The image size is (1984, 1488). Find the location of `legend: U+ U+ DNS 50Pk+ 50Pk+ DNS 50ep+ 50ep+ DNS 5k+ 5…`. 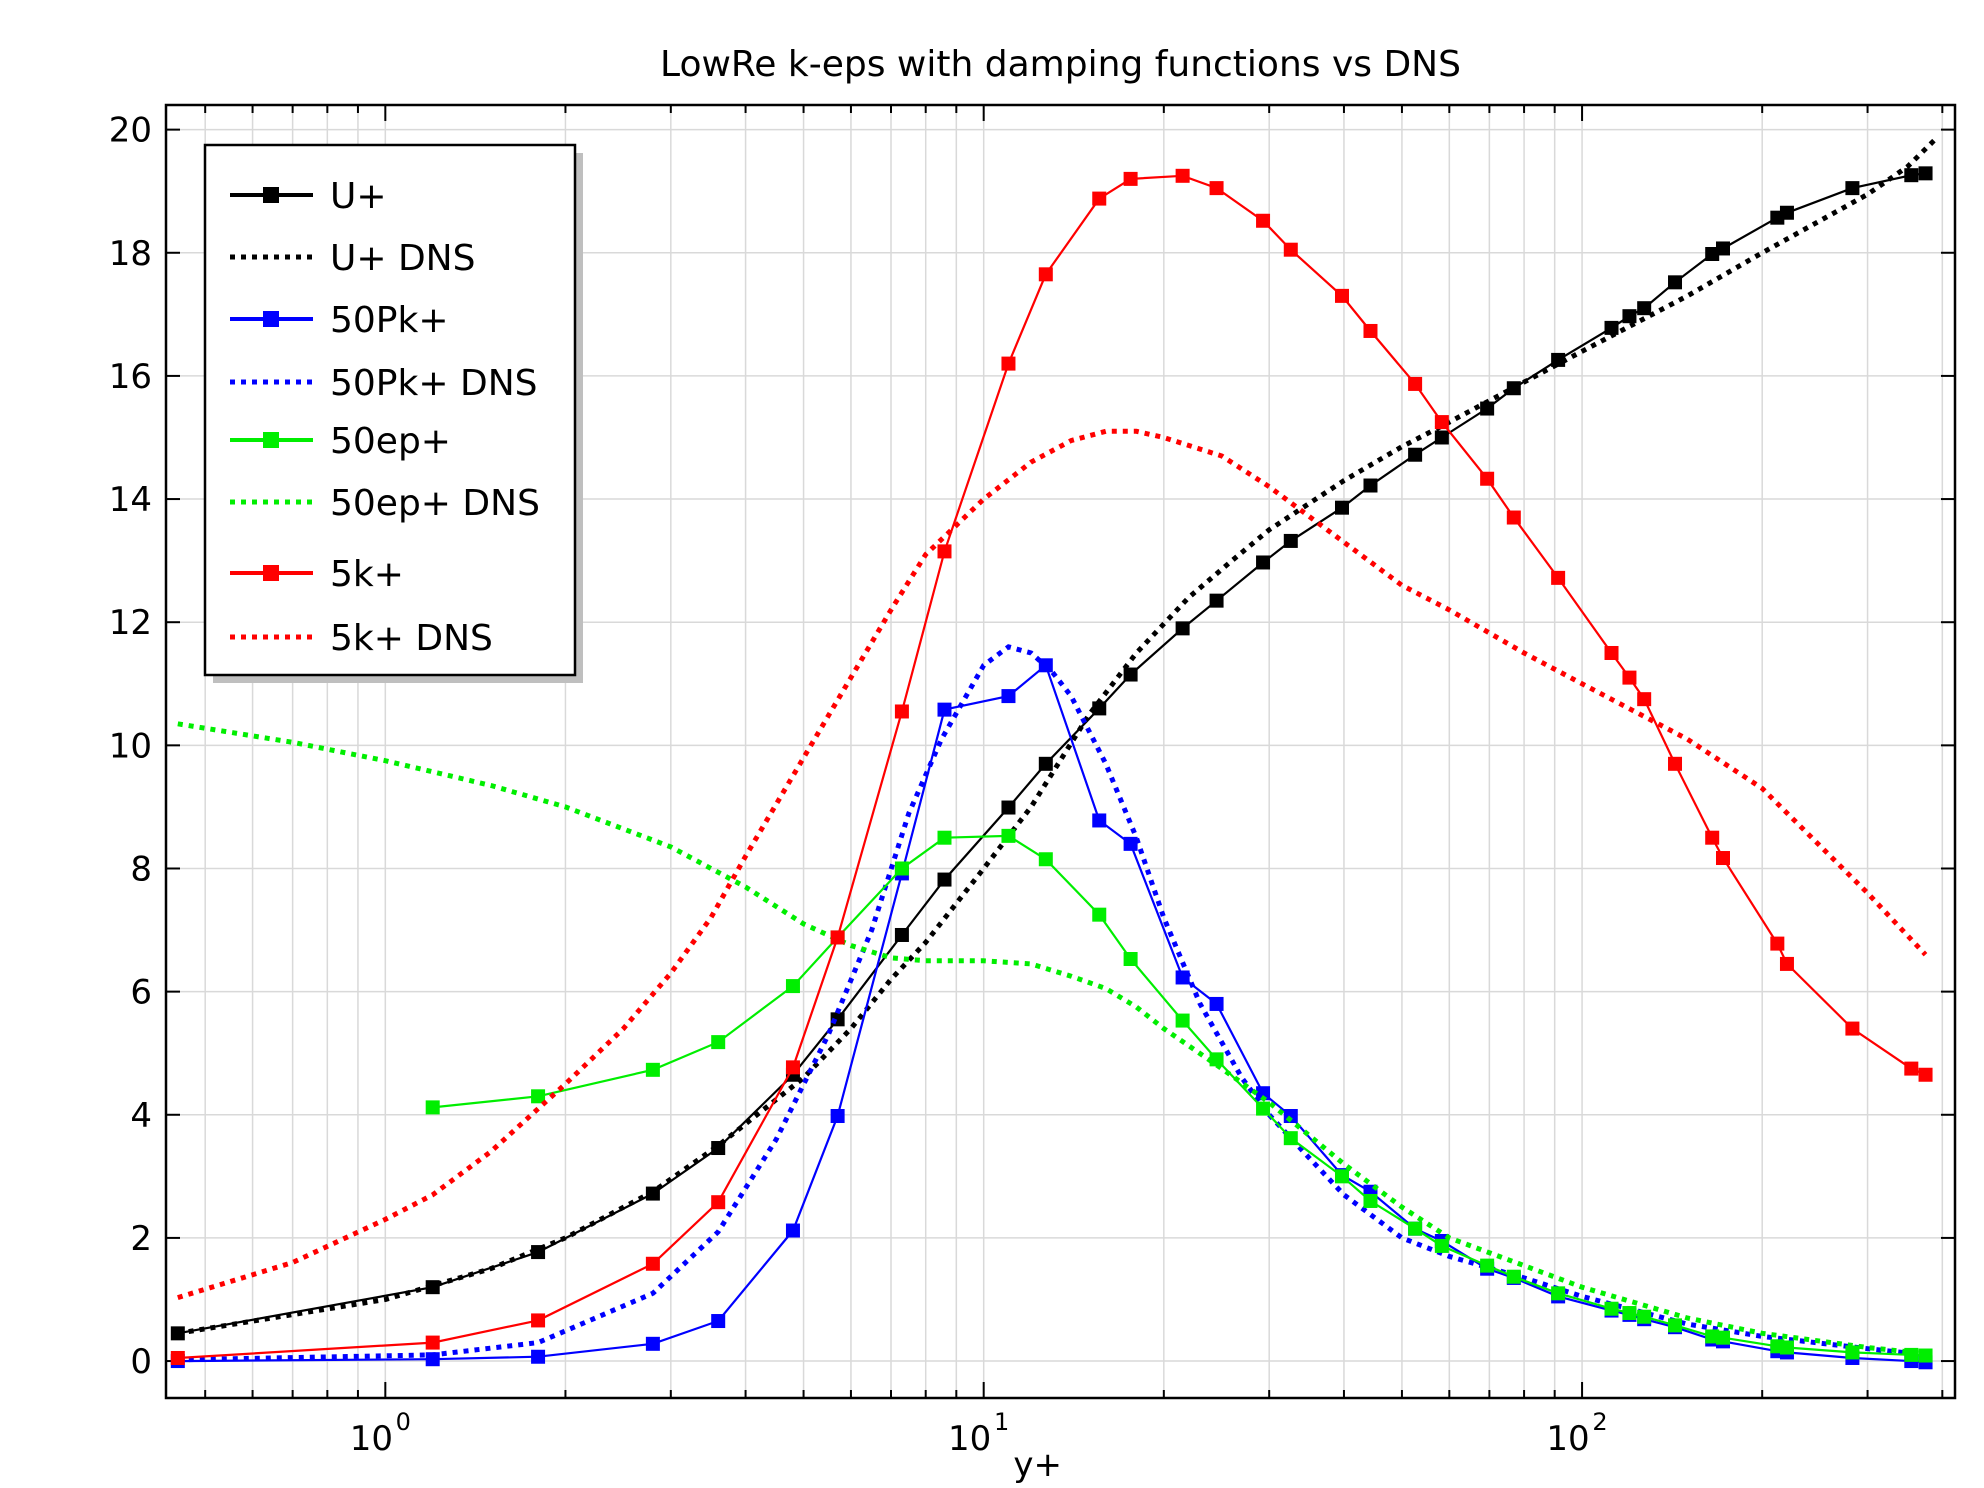

legend: U+ U+ DNS 50Pk+ 50Pk+ DNS 50ep+ 50ep+ DNS 5k+ 5… is located at coordinates (393, 413).